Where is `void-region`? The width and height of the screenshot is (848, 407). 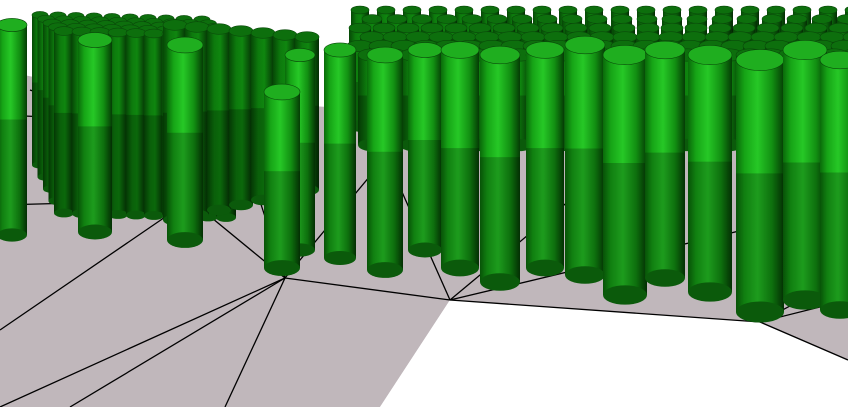
void-region is located at coordinates (614, 353).